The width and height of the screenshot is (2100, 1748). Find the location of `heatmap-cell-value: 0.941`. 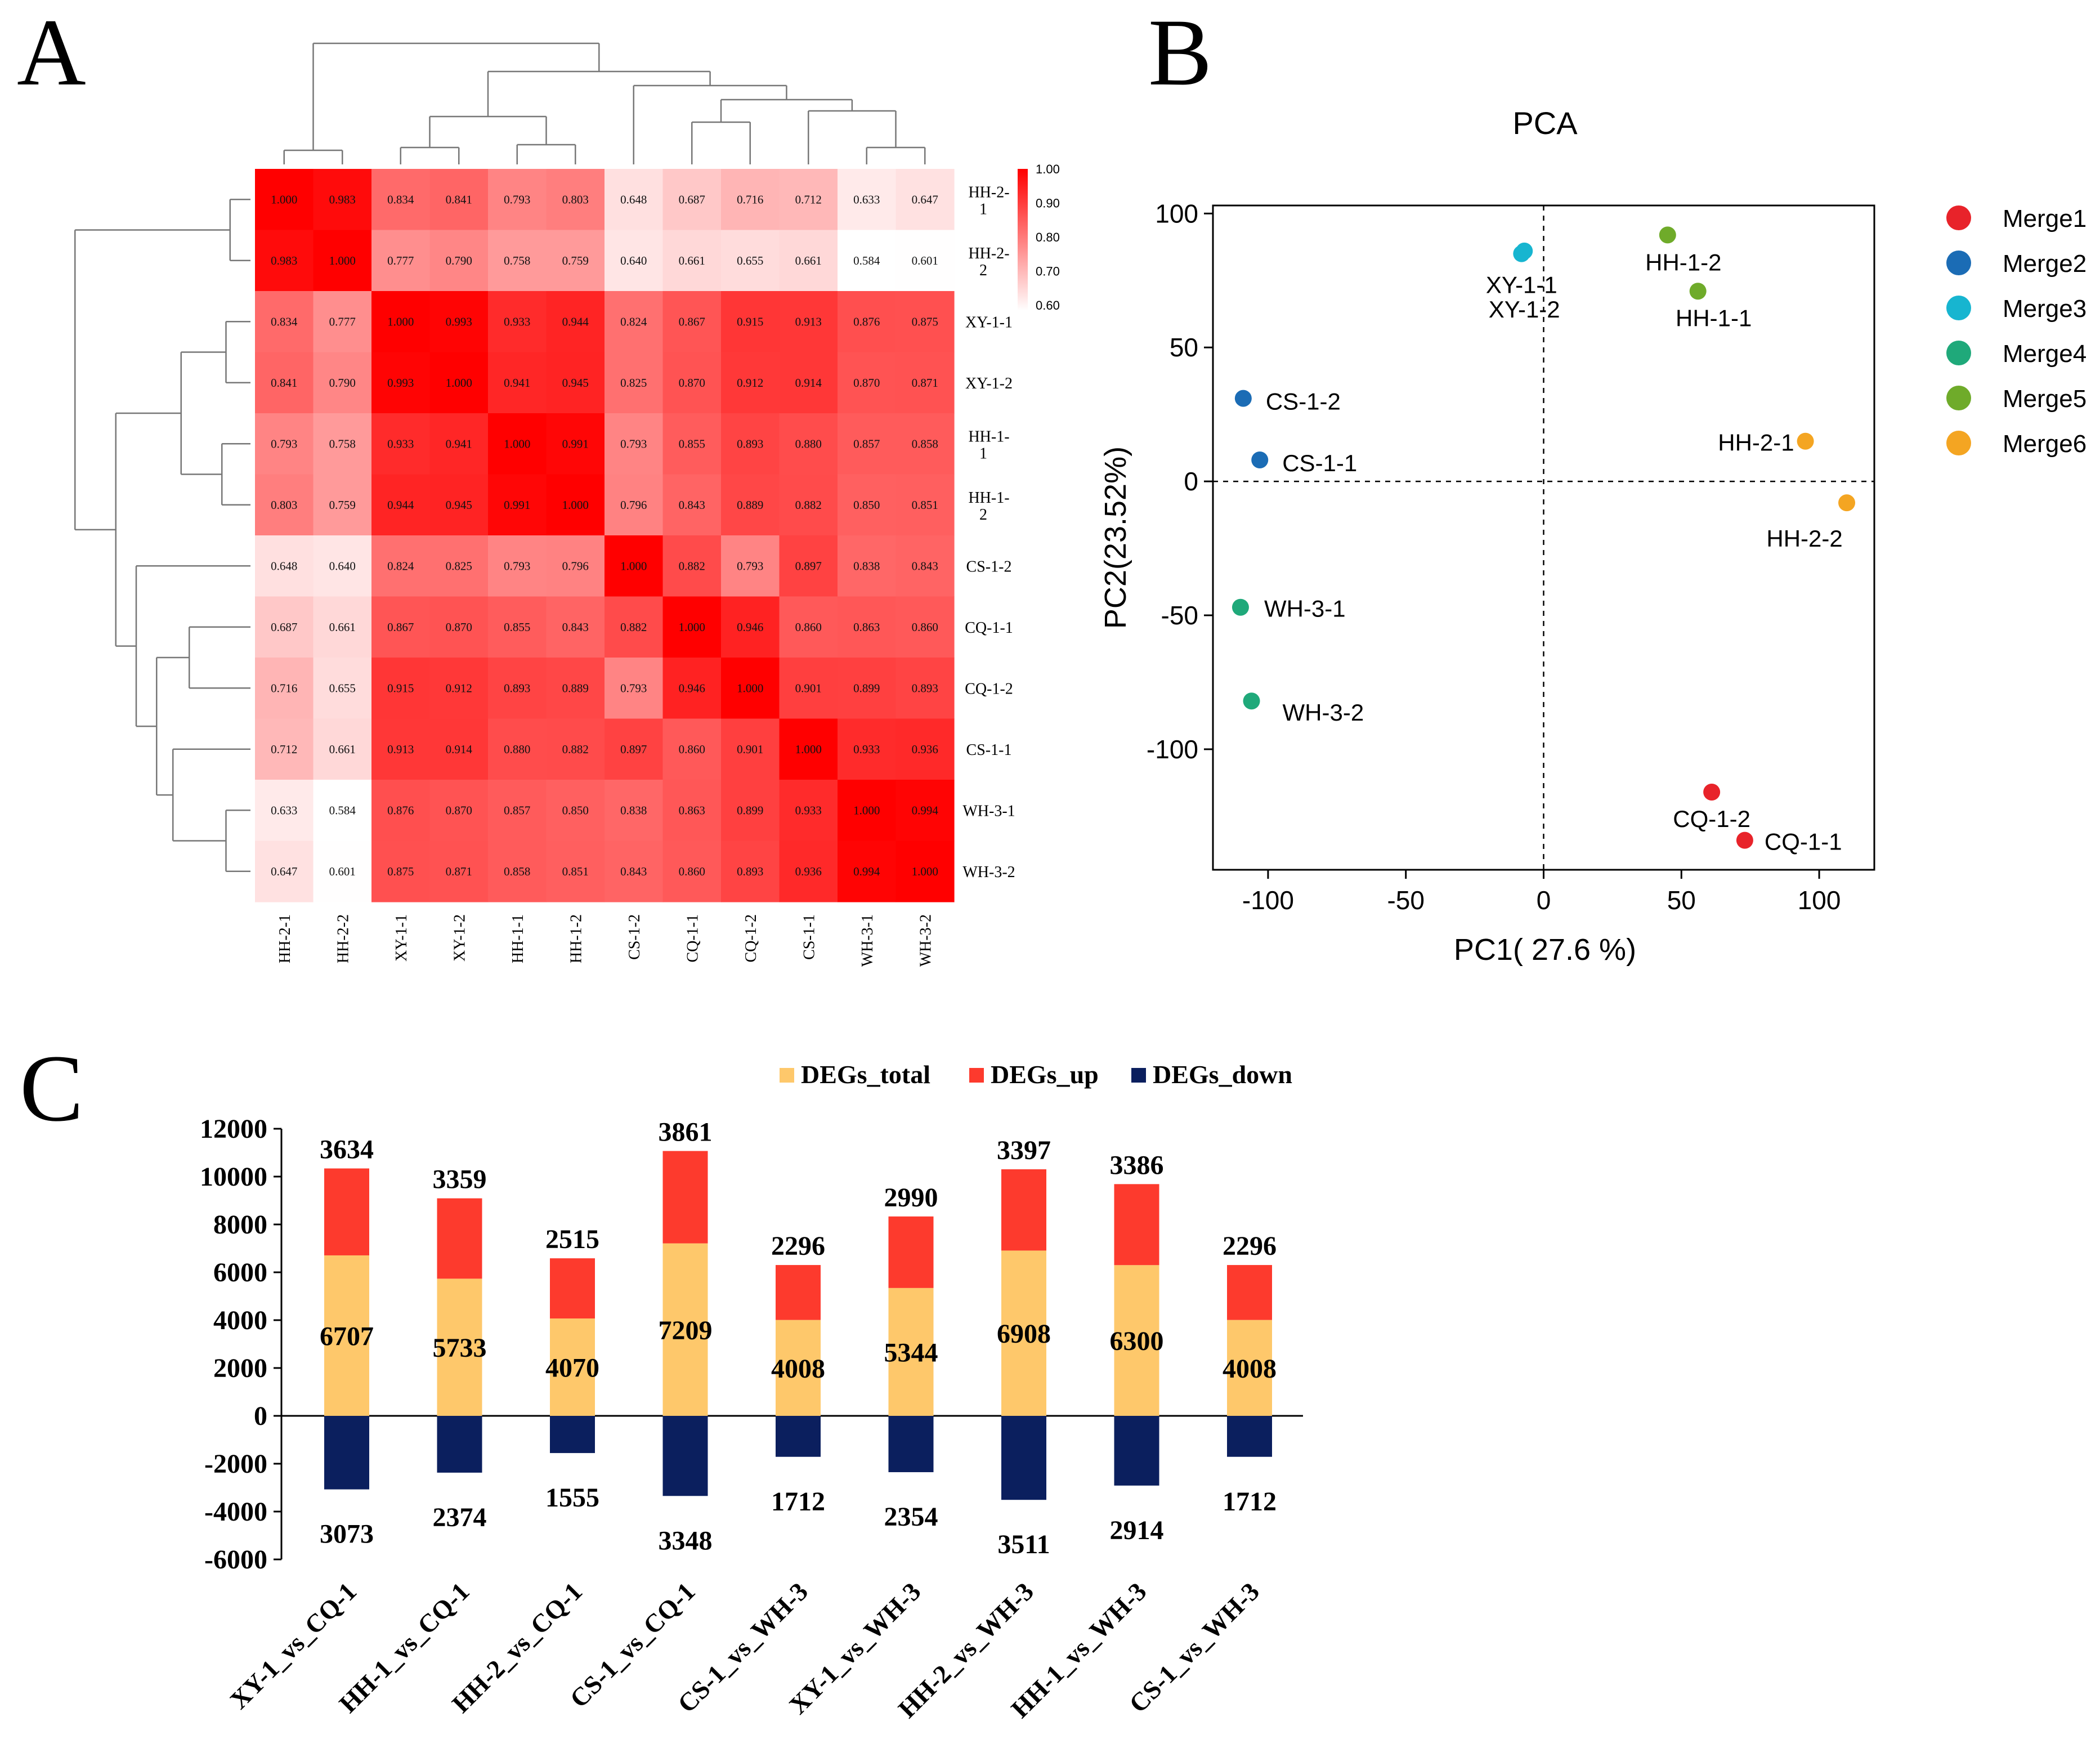

heatmap-cell-value: 0.941 is located at coordinates (517, 383).